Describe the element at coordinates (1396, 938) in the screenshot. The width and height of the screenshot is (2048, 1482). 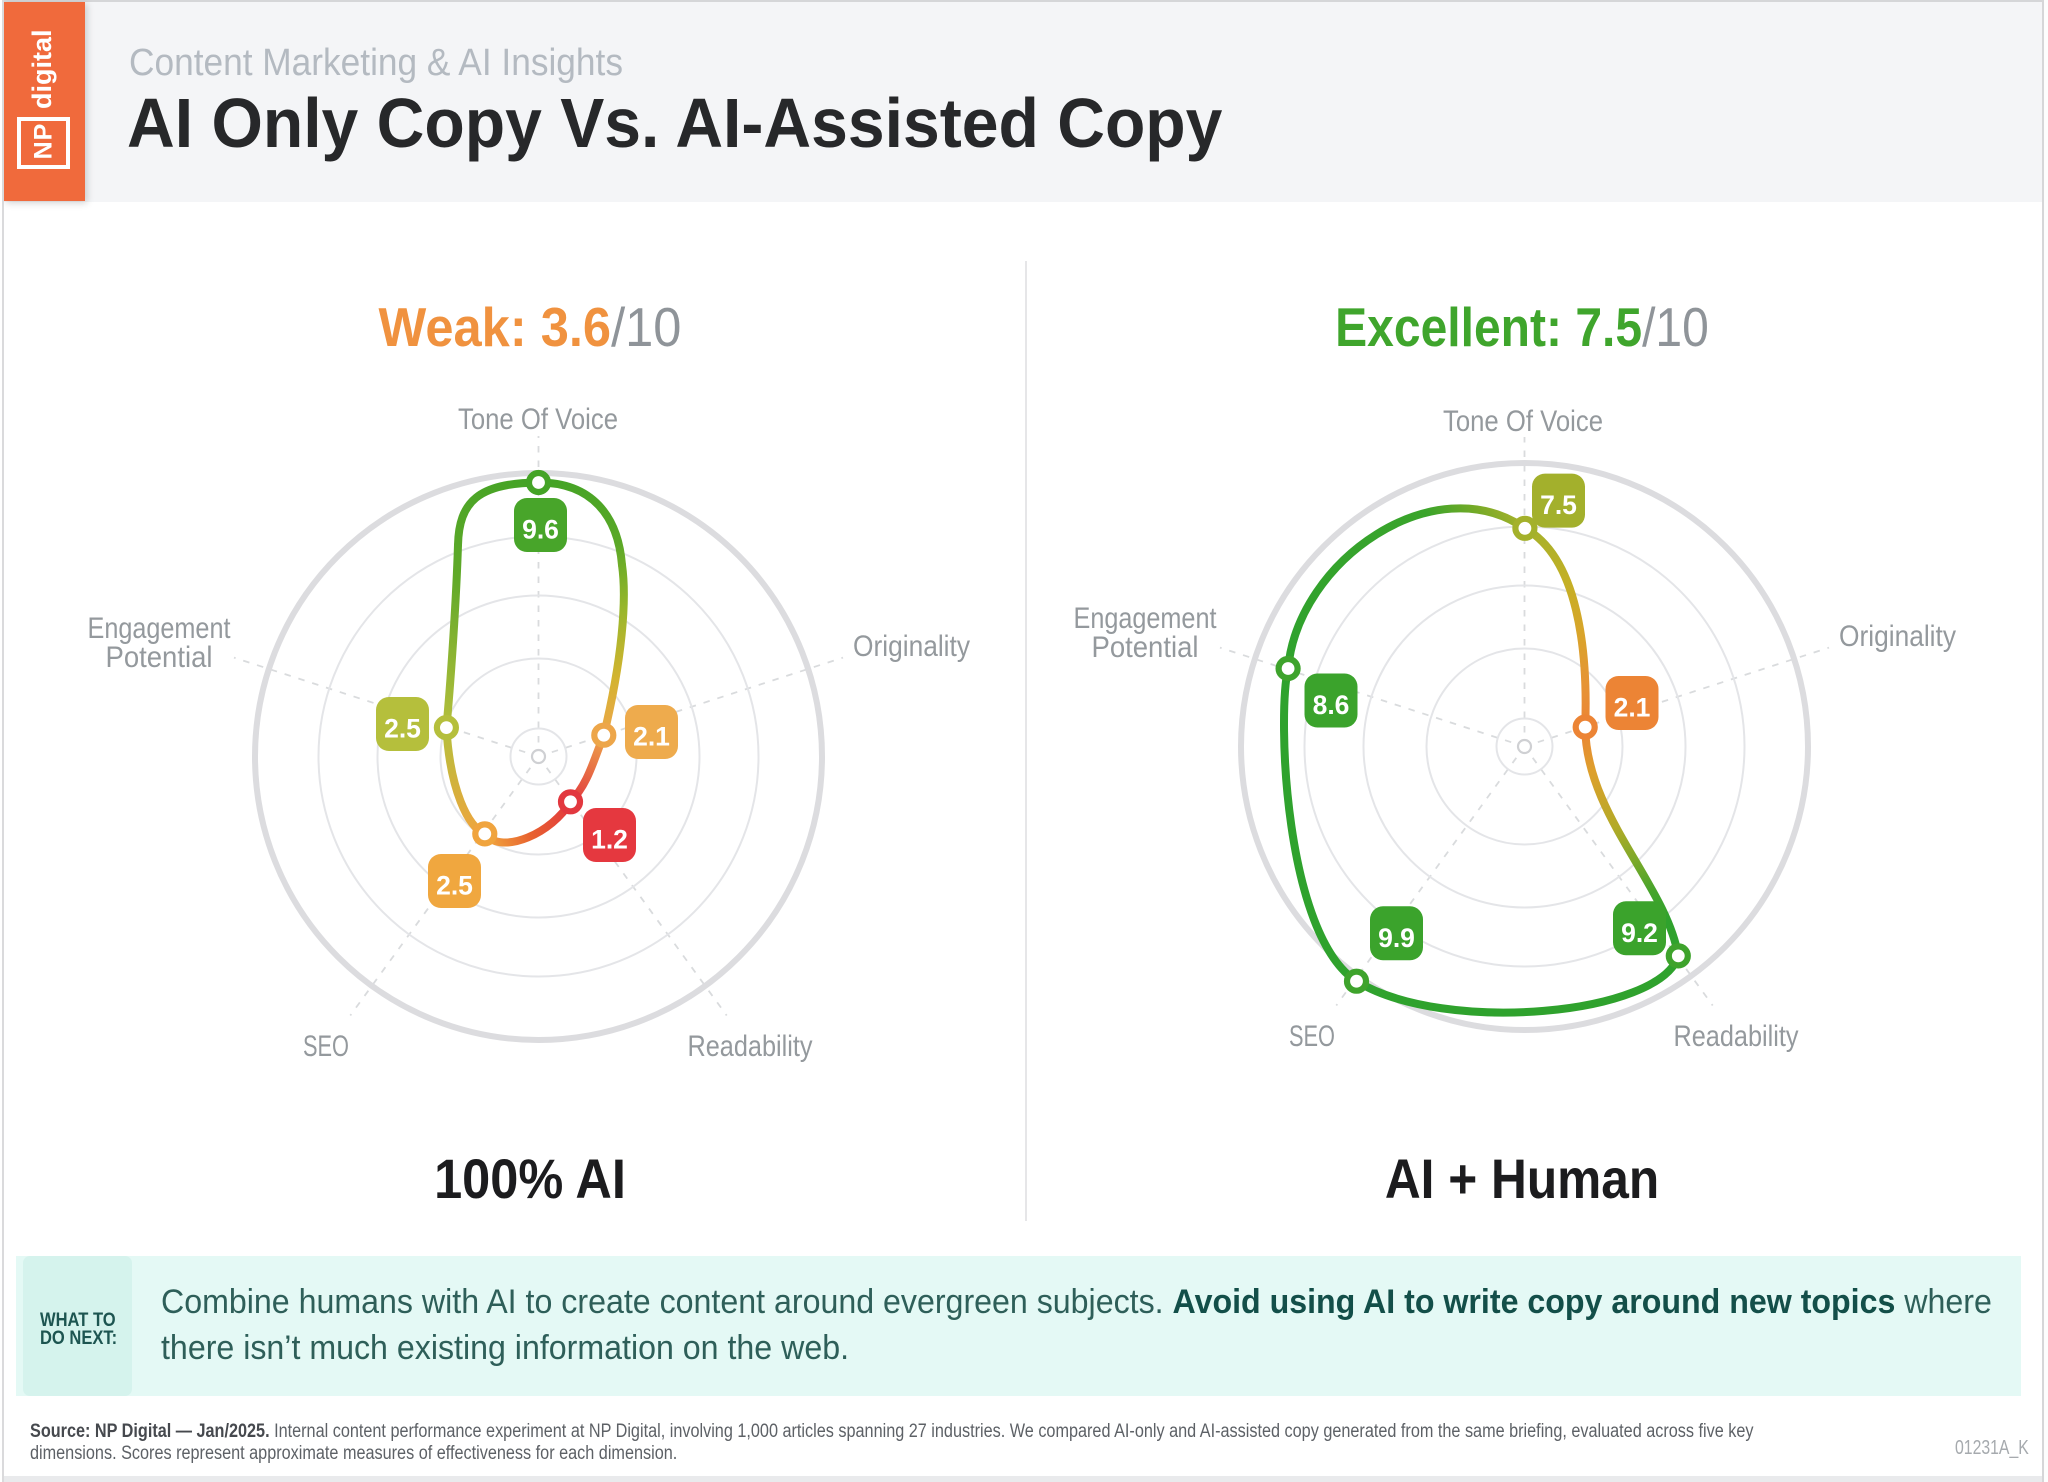
I see `svg-text: 9.9` at that location.